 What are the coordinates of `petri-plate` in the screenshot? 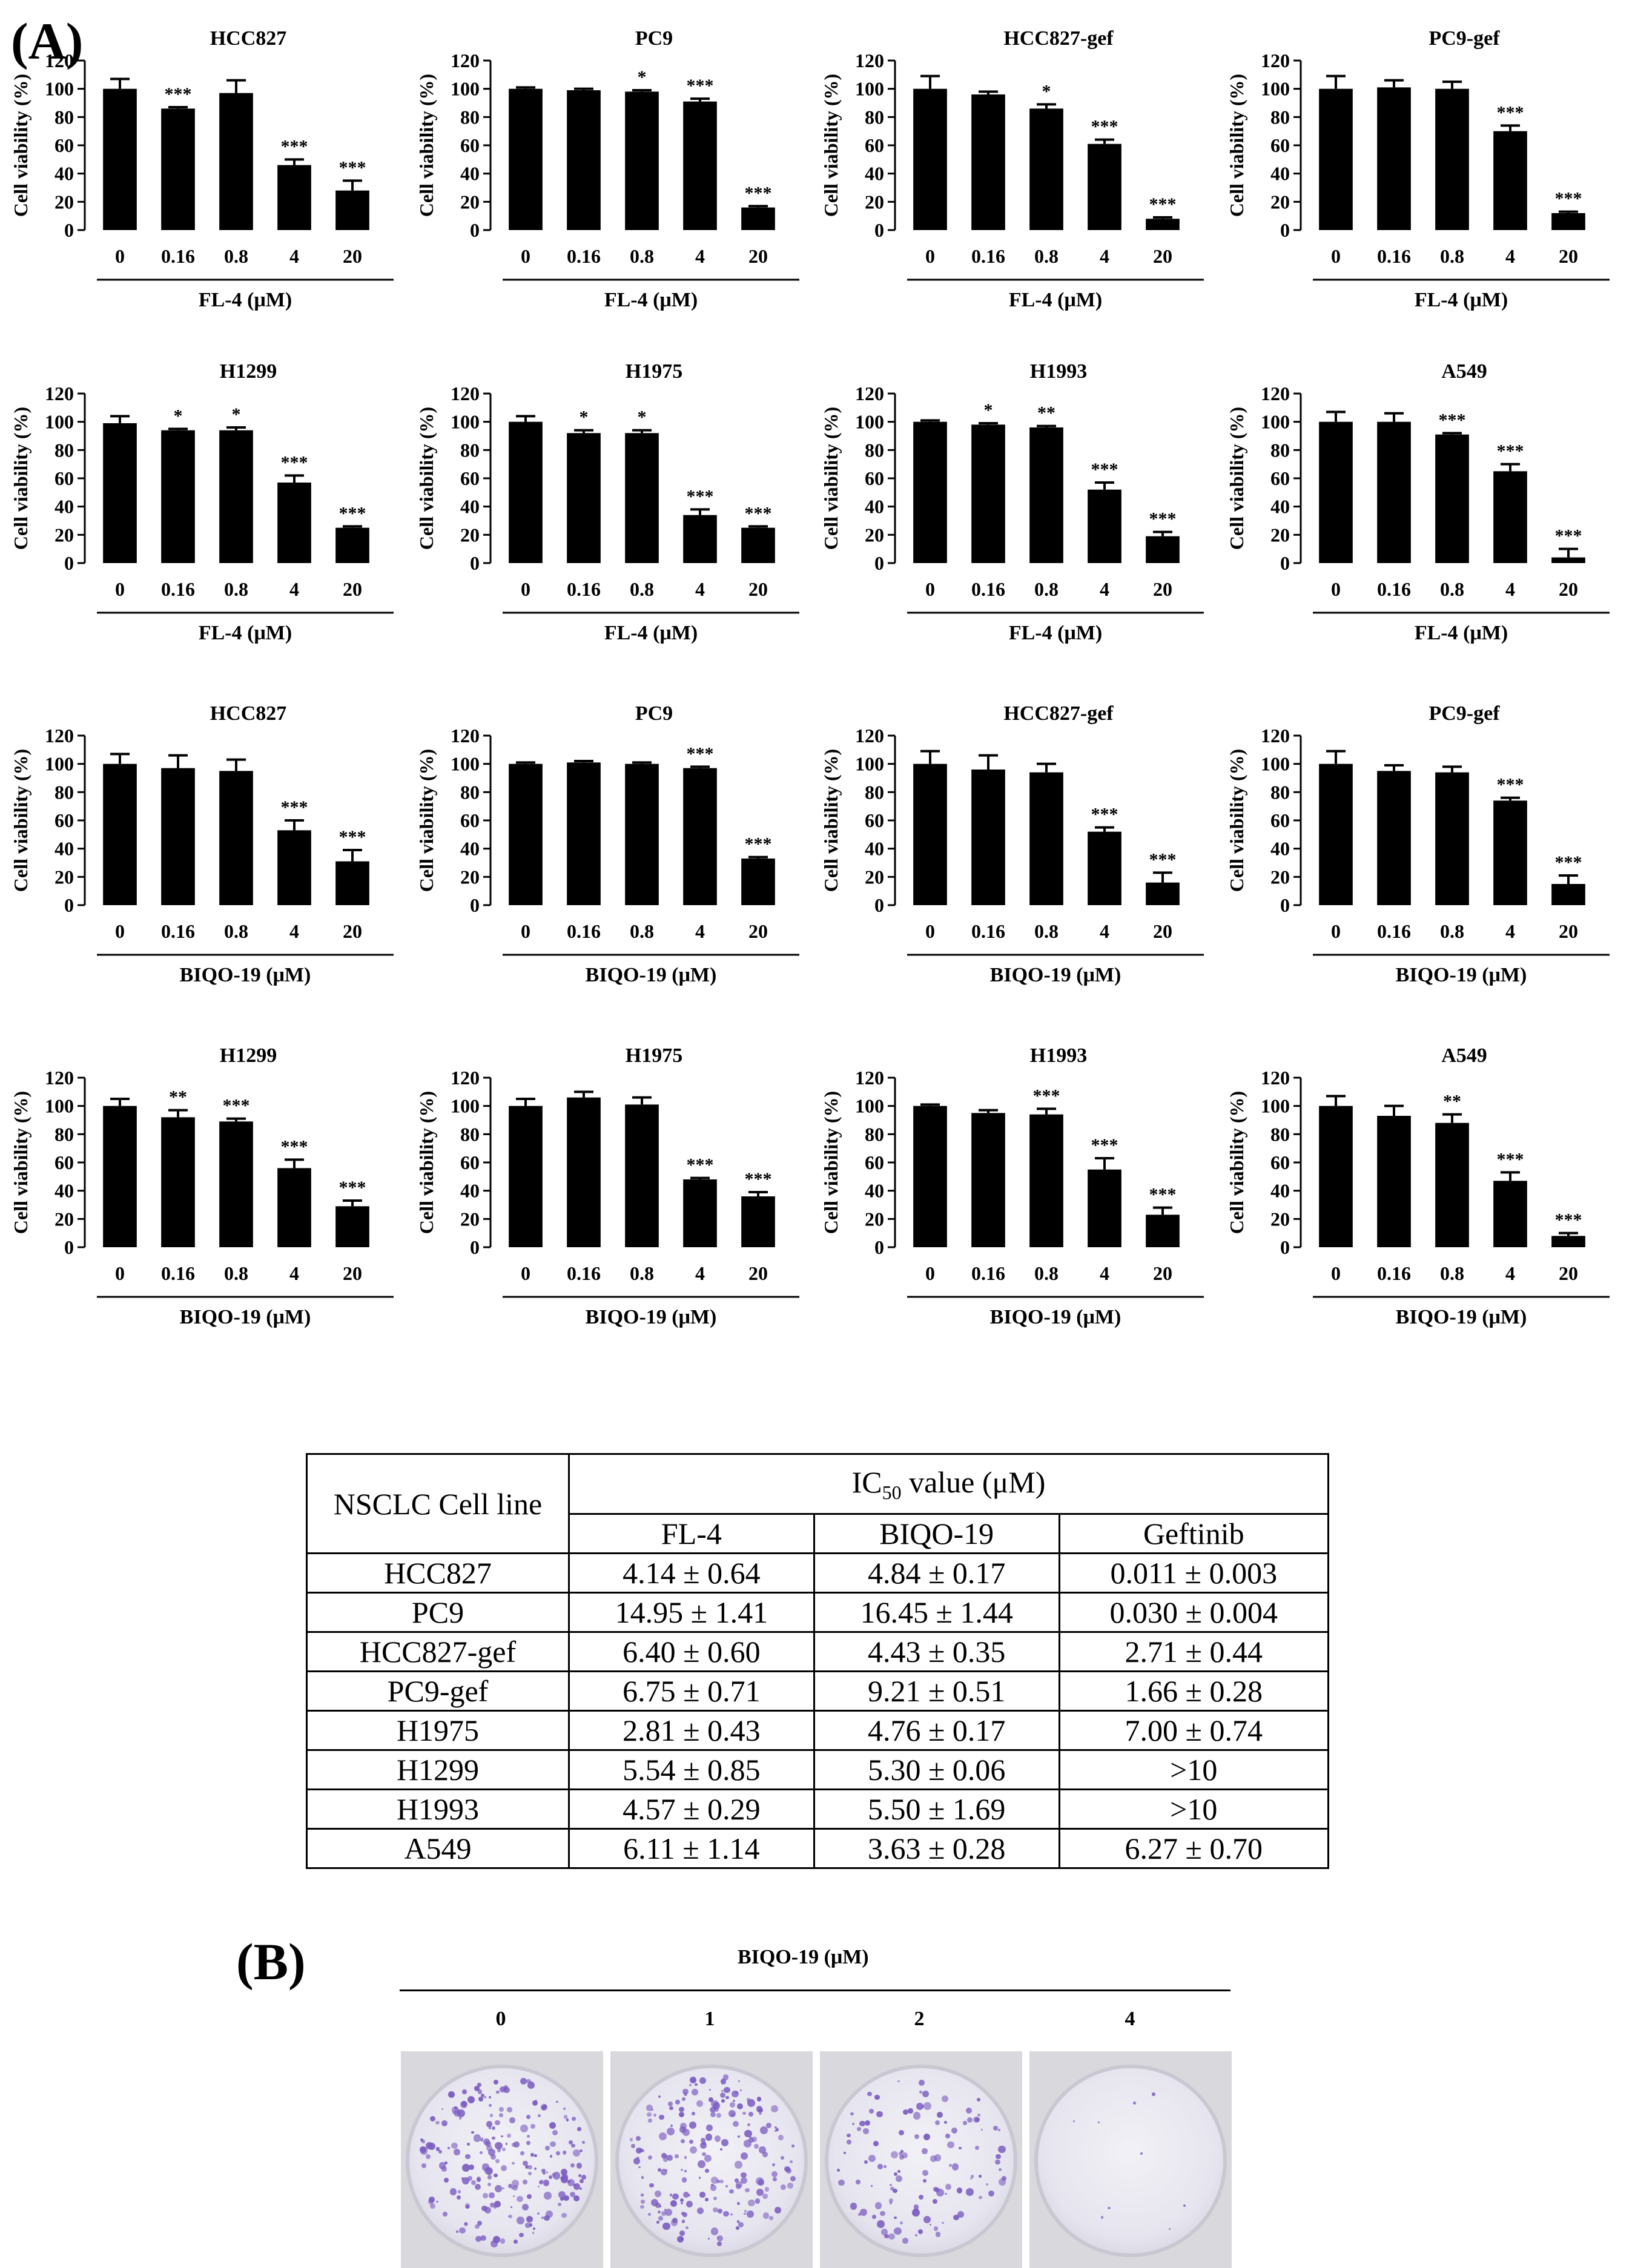 It's located at (1130, 2161).